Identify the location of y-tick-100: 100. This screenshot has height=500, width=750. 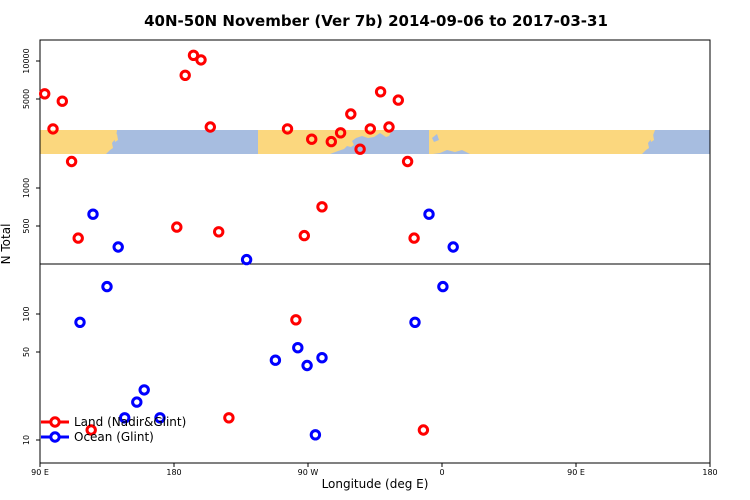
(31, 314).